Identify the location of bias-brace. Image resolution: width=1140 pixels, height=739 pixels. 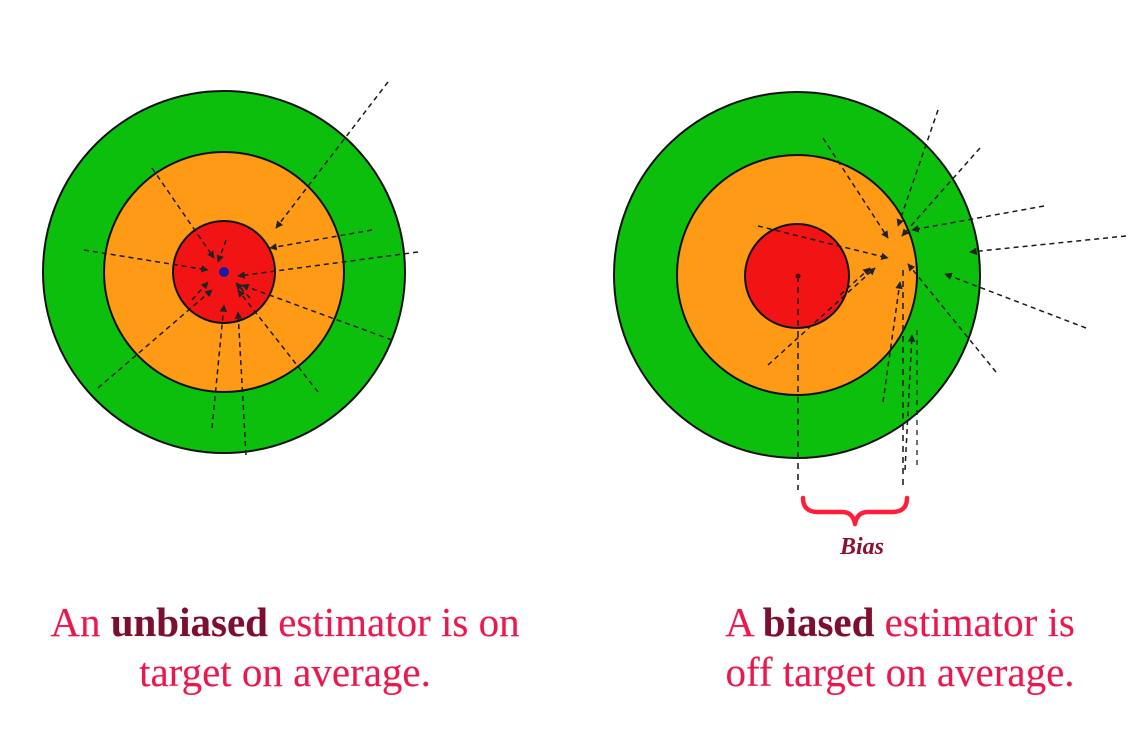
(855, 511).